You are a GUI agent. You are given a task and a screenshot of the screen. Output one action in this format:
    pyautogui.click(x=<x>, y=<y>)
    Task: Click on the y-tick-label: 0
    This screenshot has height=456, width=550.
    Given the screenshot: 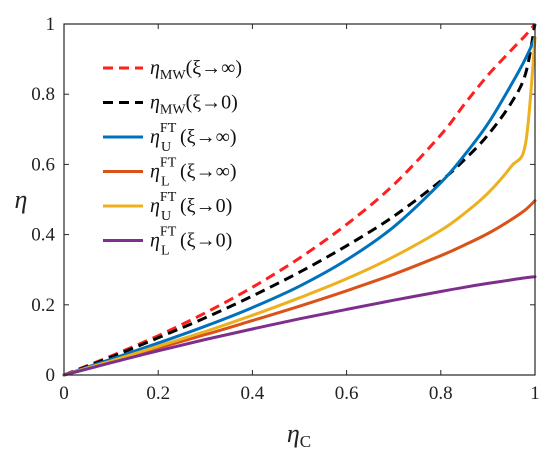 What is the action you would take?
    pyautogui.click(x=51, y=375)
    